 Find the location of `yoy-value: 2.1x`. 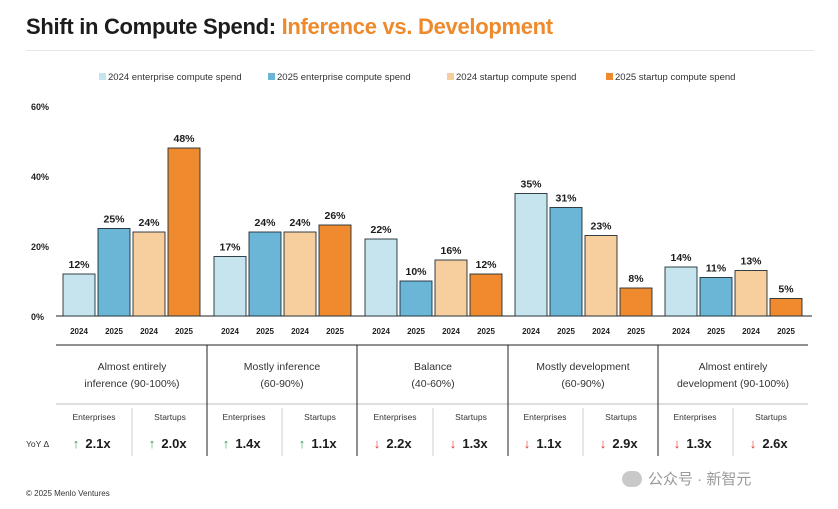

yoy-value: 2.1x is located at coordinates (98, 443).